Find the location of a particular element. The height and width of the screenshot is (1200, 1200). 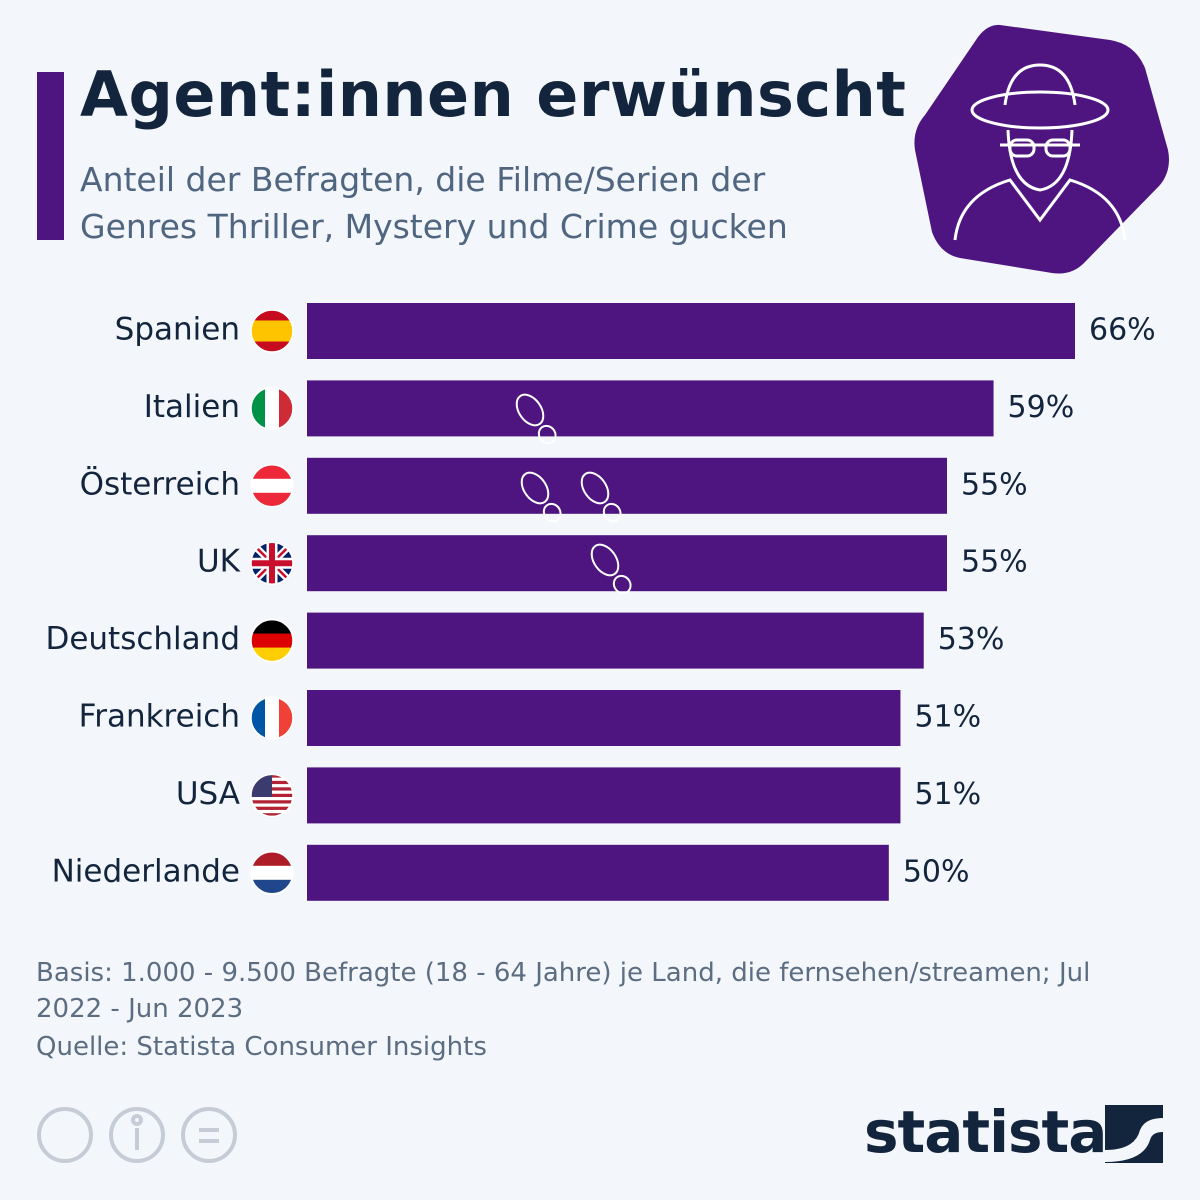

logo: statista is located at coordinates (985, 1132).